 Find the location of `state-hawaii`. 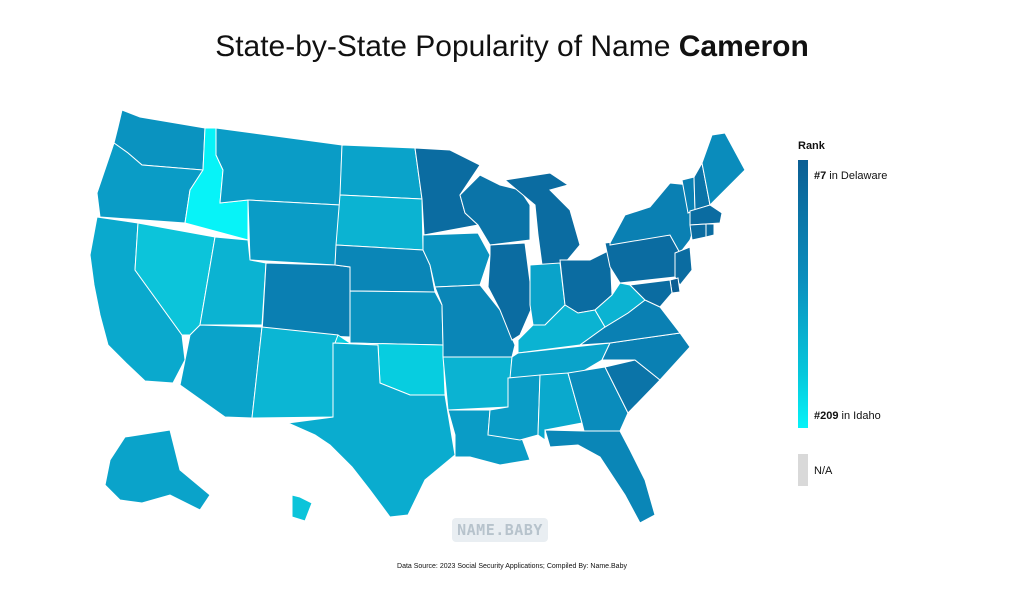

state-hawaii is located at coordinates (302, 508).